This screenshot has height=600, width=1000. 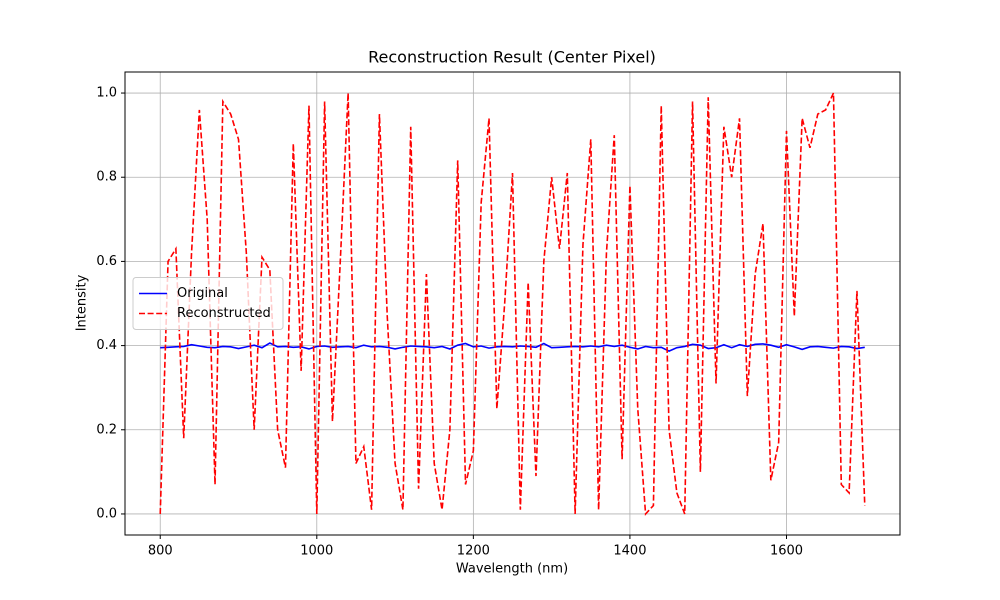 I want to click on y-tick-label: 0.6, so click(x=106, y=261).